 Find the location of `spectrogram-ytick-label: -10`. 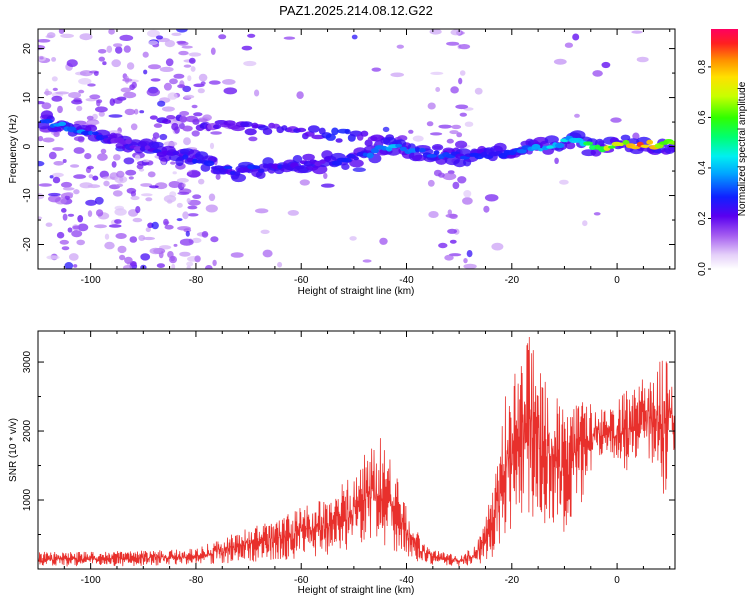

spectrogram-ytick-label: -10 is located at coordinates (27, 195).